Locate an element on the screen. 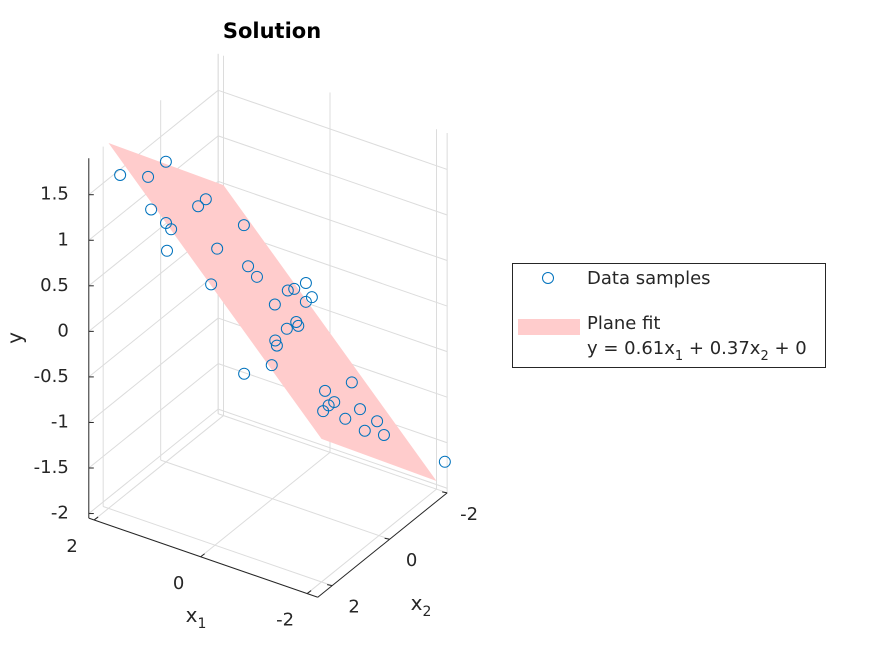 The image size is (874, 659). x1-label-part: x is located at coordinates (192, 615).